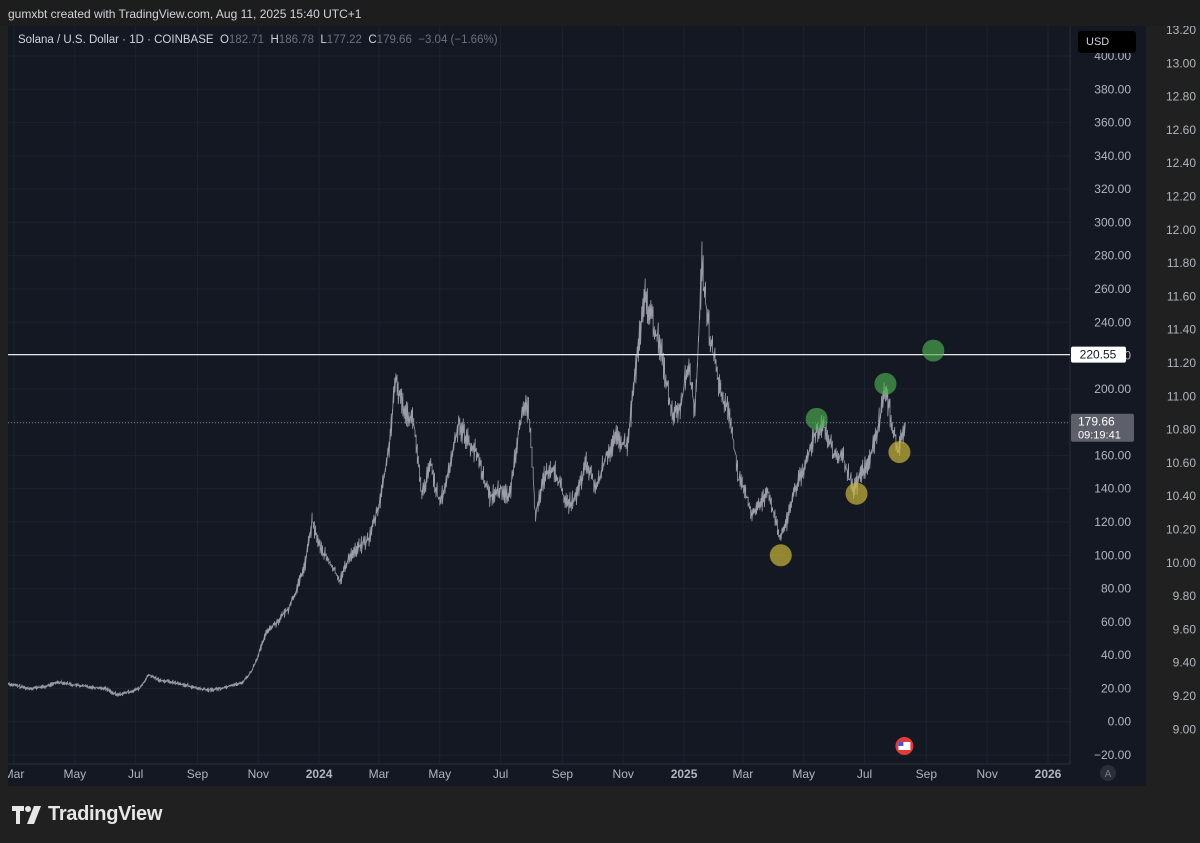 Image resolution: width=1200 pixels, height=843 pixels. What do you see at coordinates (1181, 430) in the screenshot?
I see `secondary-tick-label: 10.80` at bounding box center [1181, 430].